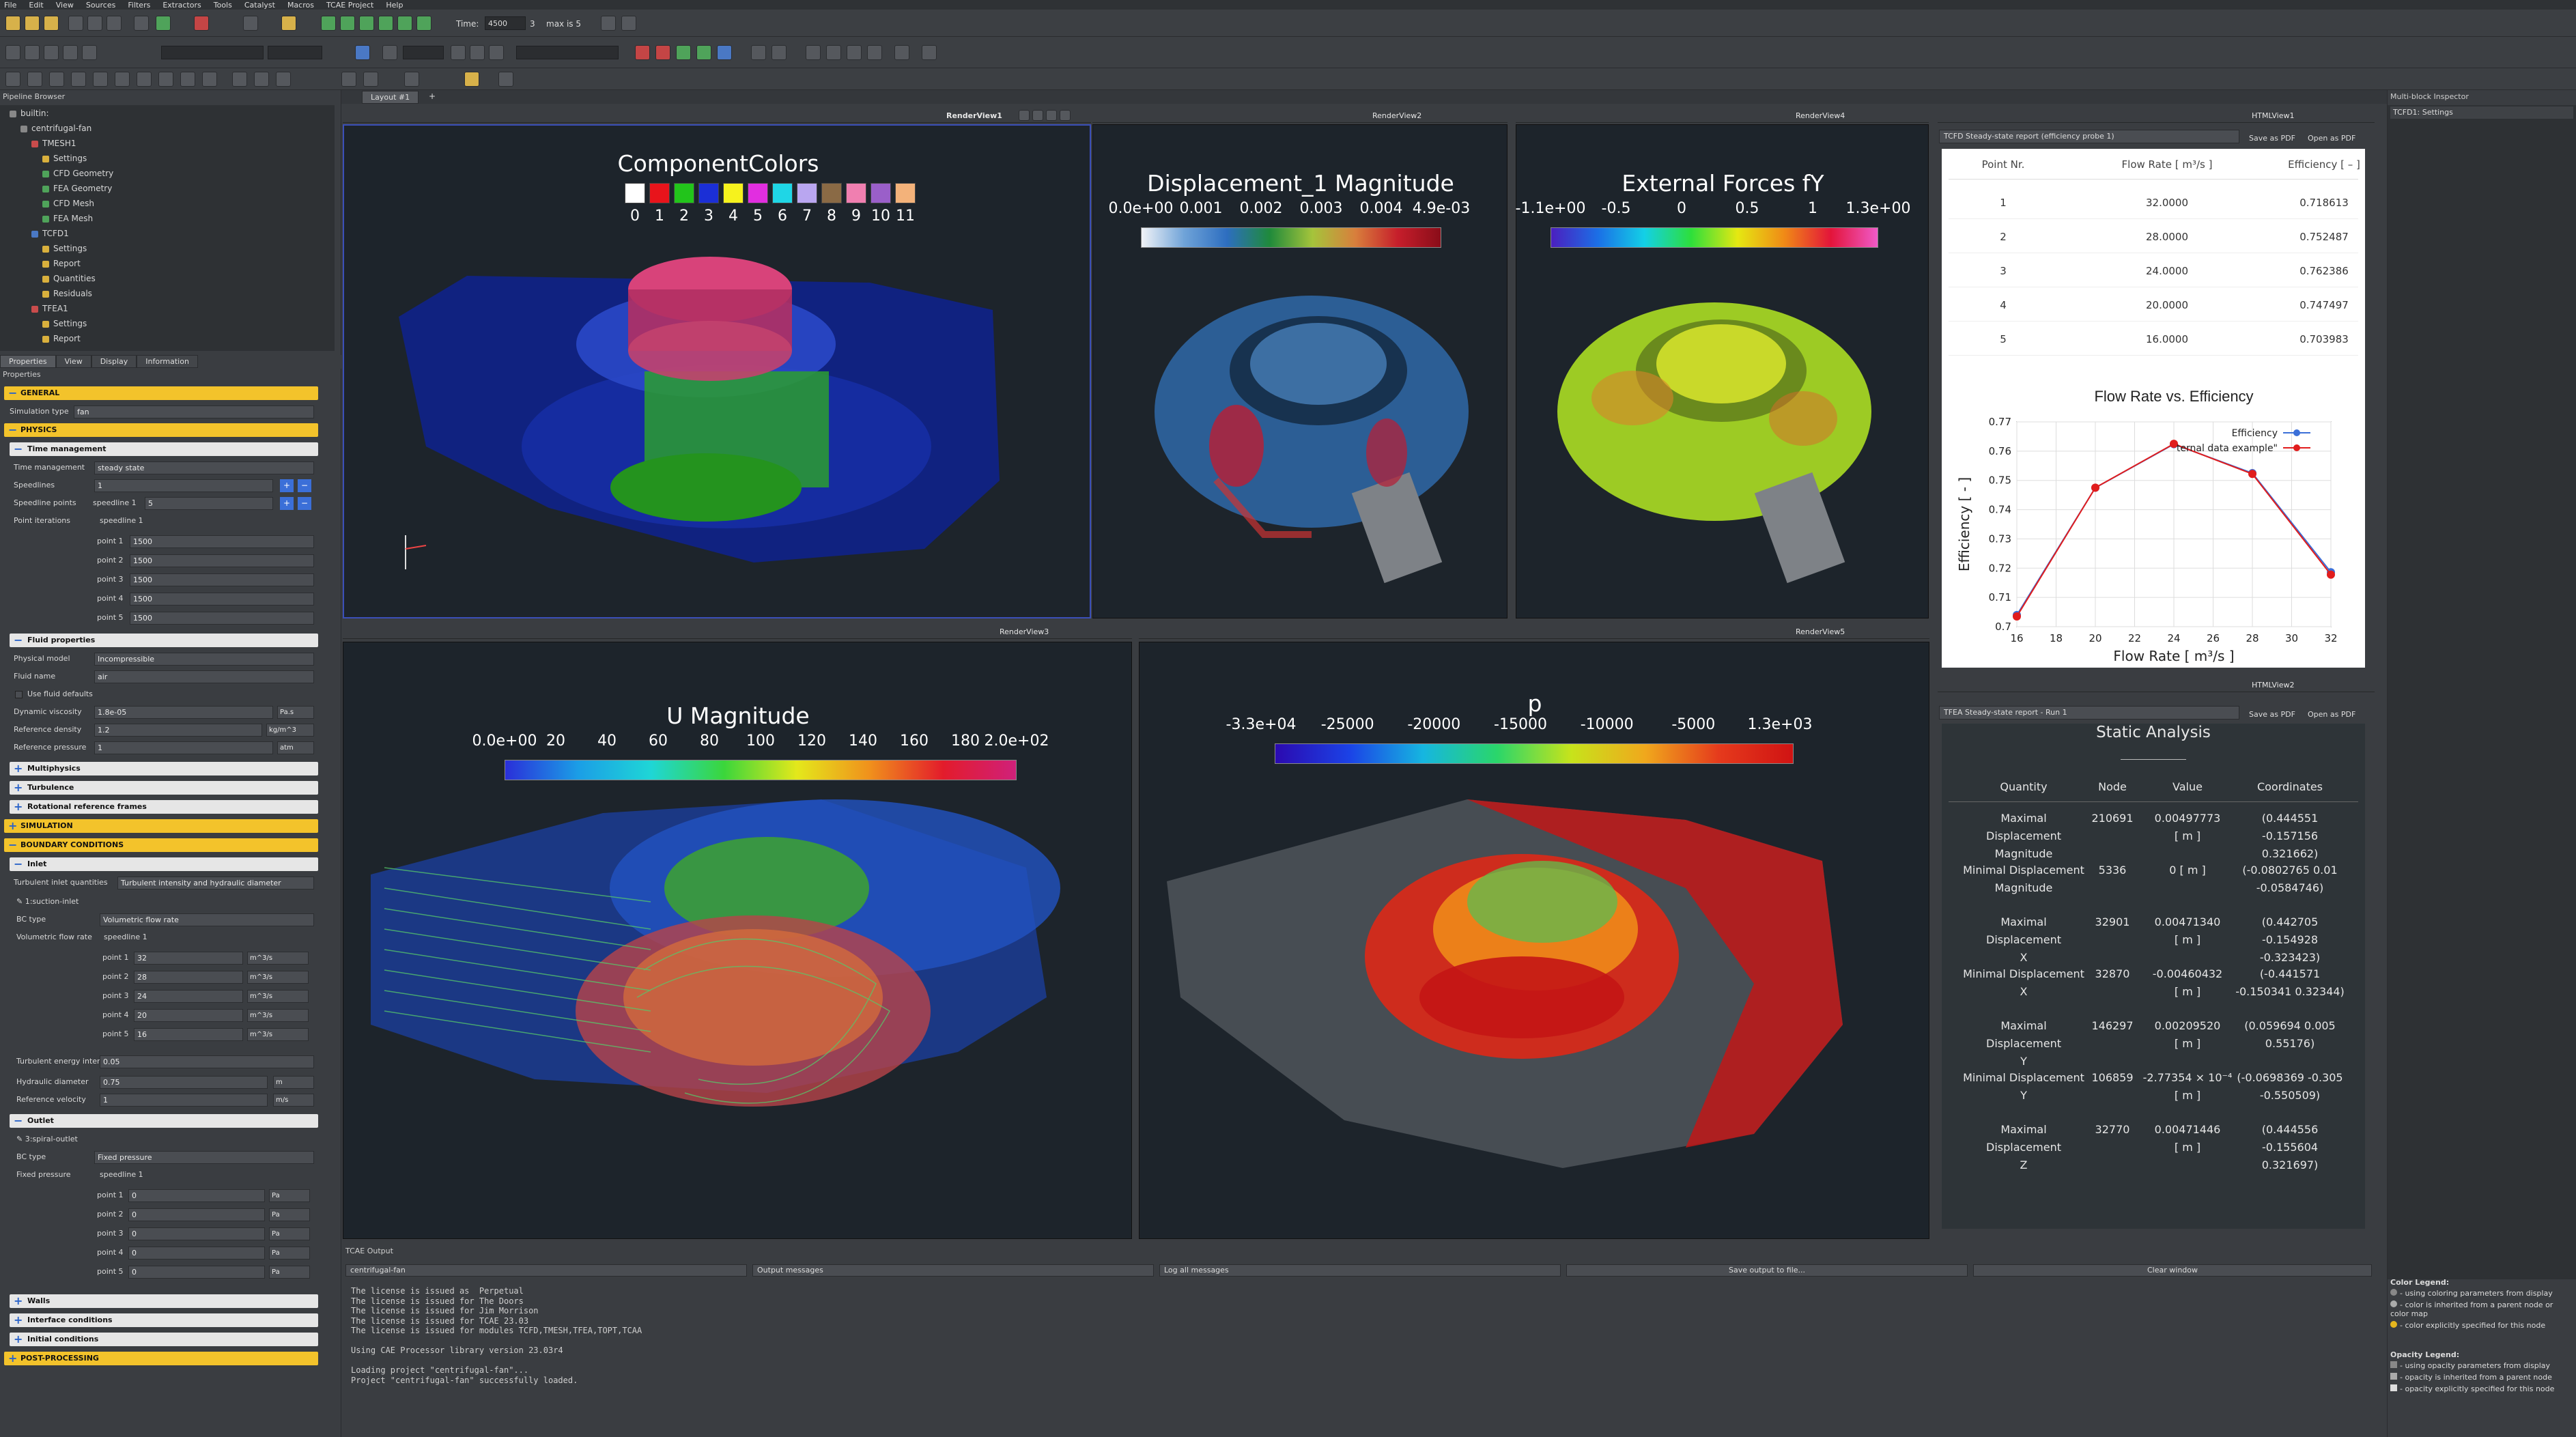 The image size is (2576, 1437). What do you see at coordinates (56, 128) in the screenshot?
I see `pipeline-item: centrifugal-fan` at bounding box center [56, 128].